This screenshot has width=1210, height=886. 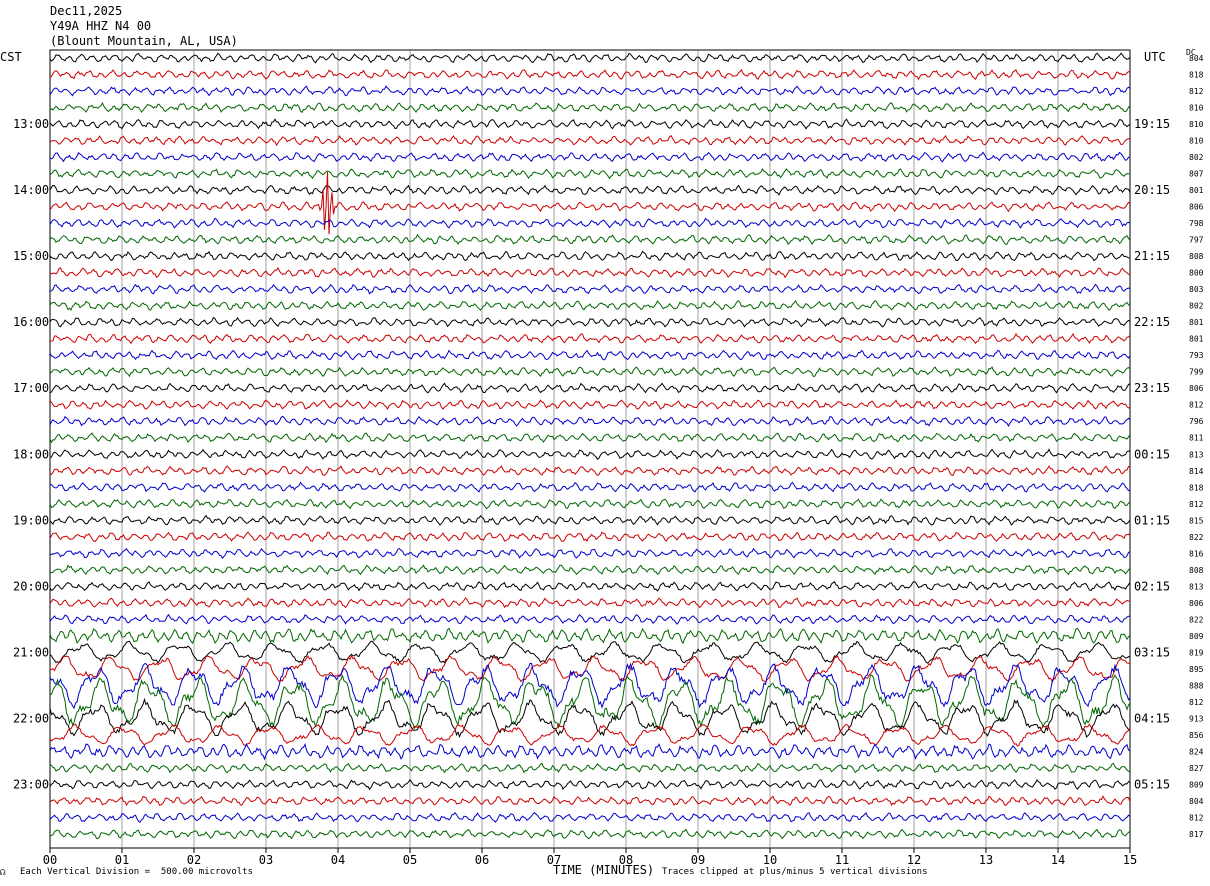 I want to click on x-tick-label: 00, so click(x=50, y=860).